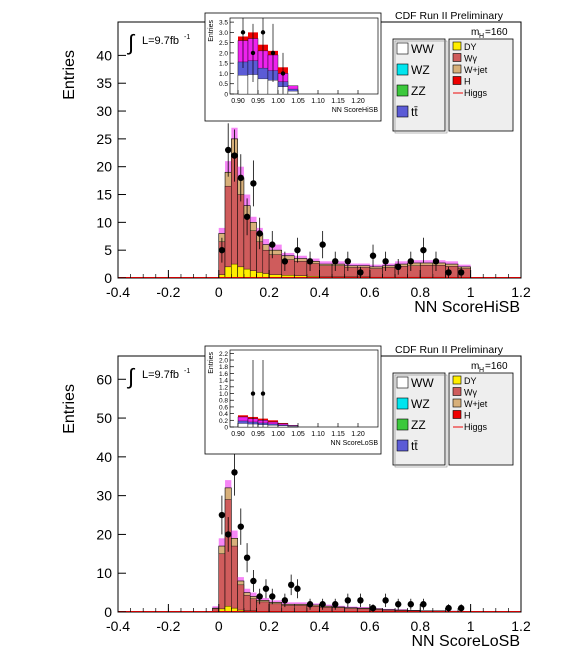 Image resolution: width=567 pixels, height=667 pixels. I want to click on inset-y-tick-label: 1.2, so click(223, 387).